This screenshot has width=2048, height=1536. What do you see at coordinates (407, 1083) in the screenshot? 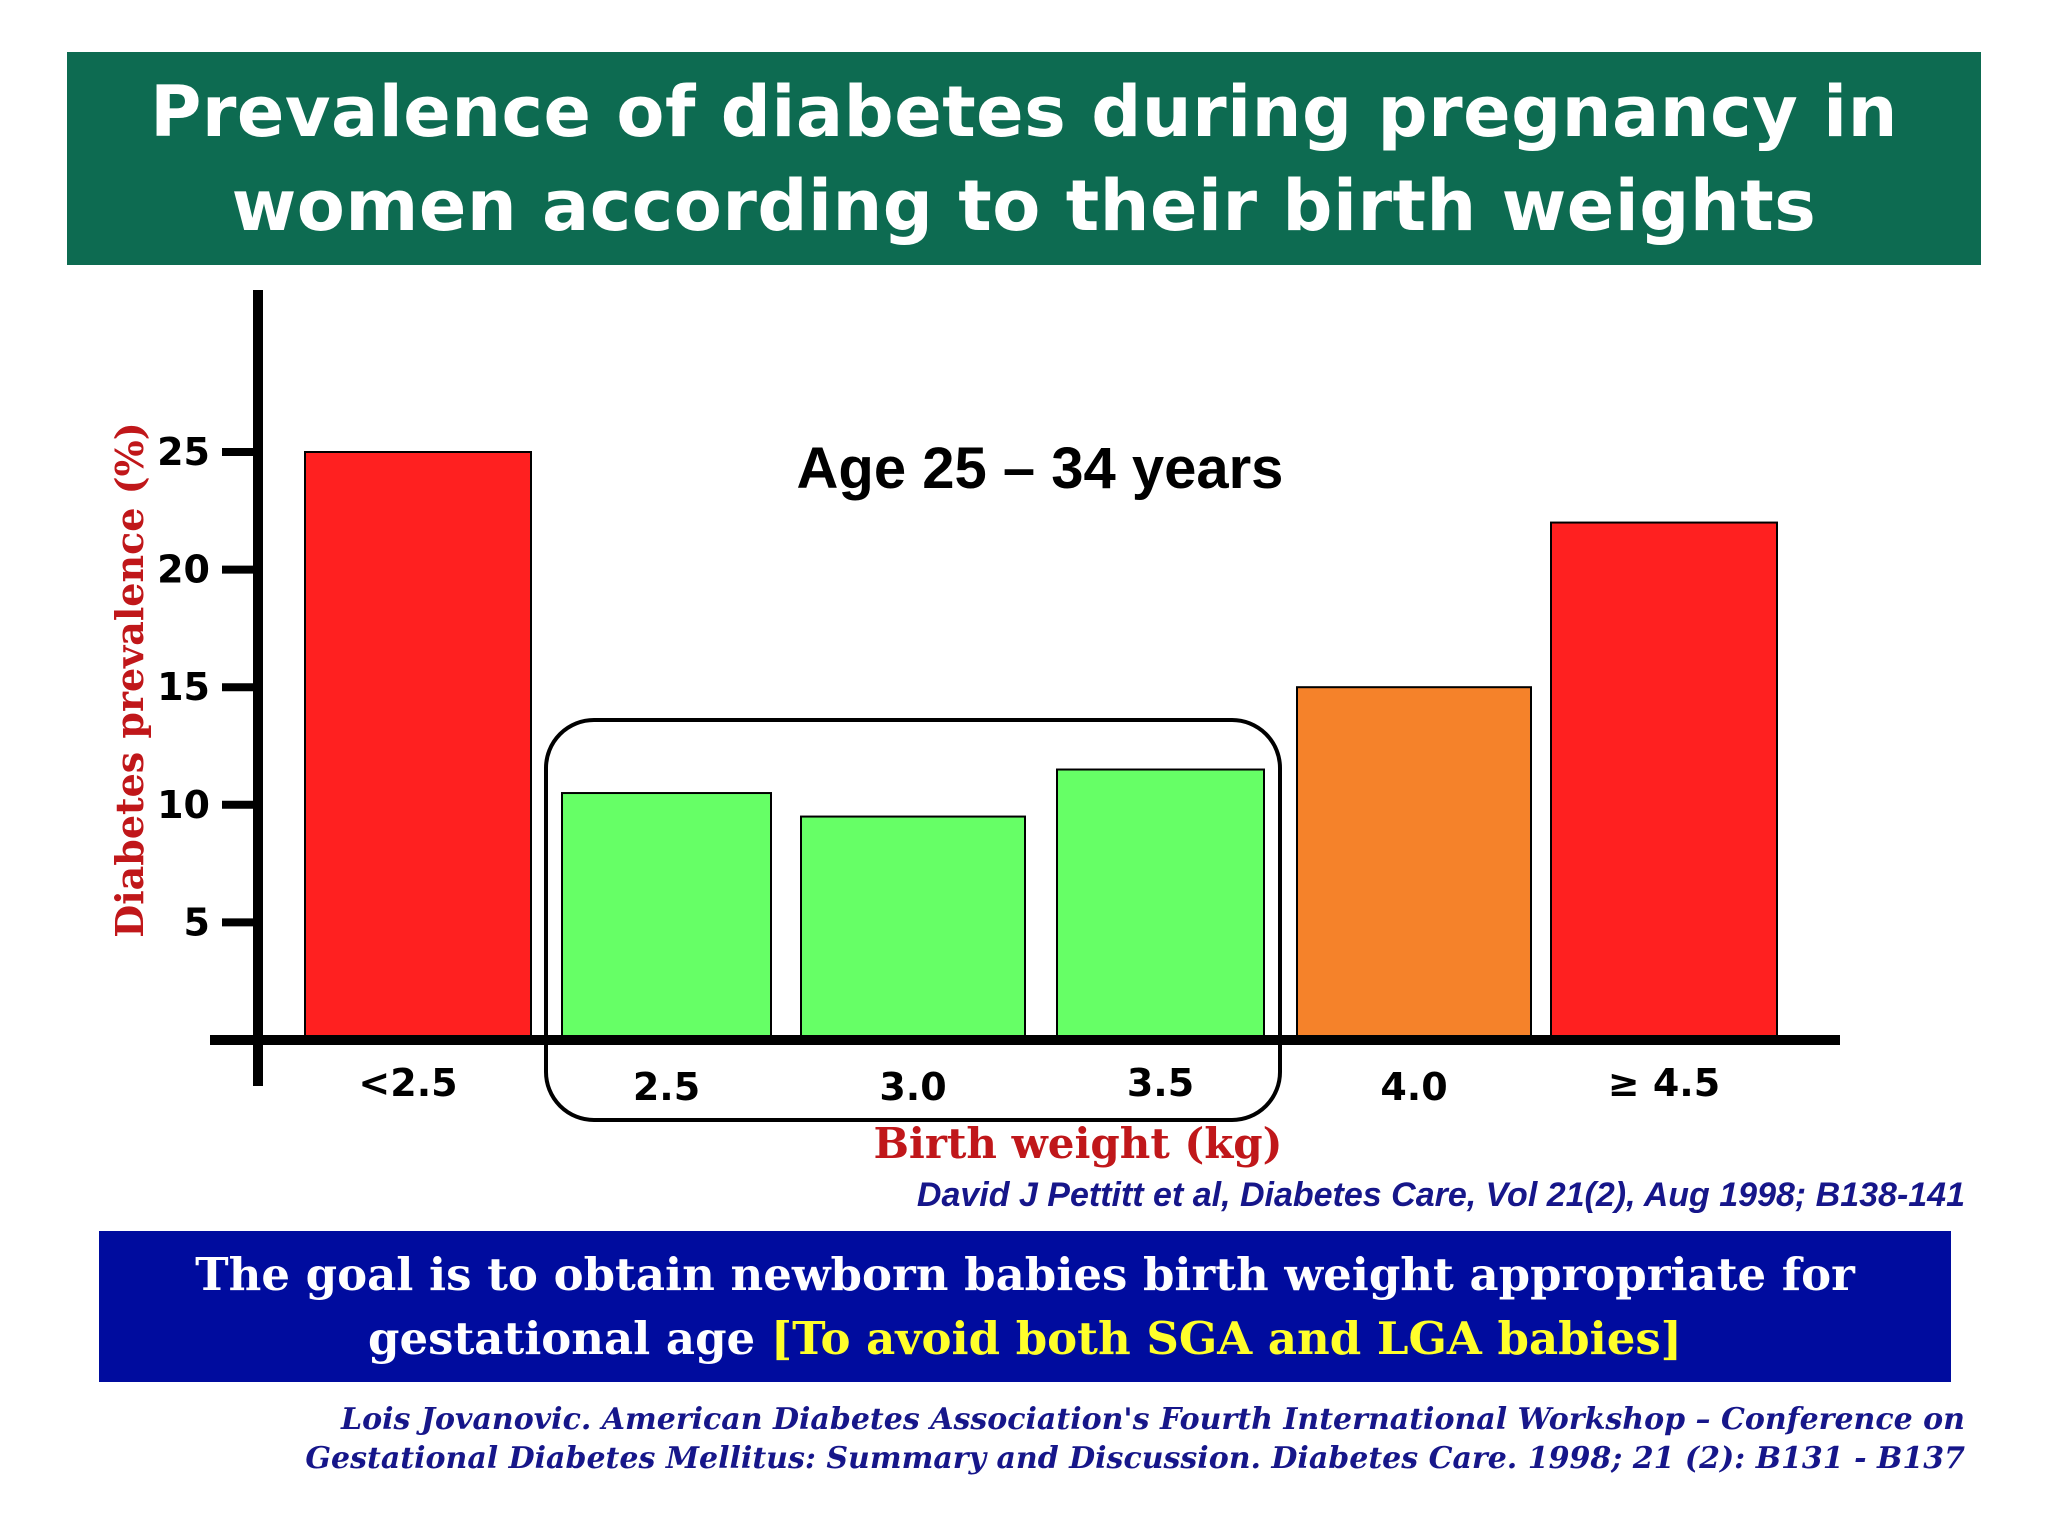
I see `x-tick-label-0: <2.5` at bounding box center [407, 1083].